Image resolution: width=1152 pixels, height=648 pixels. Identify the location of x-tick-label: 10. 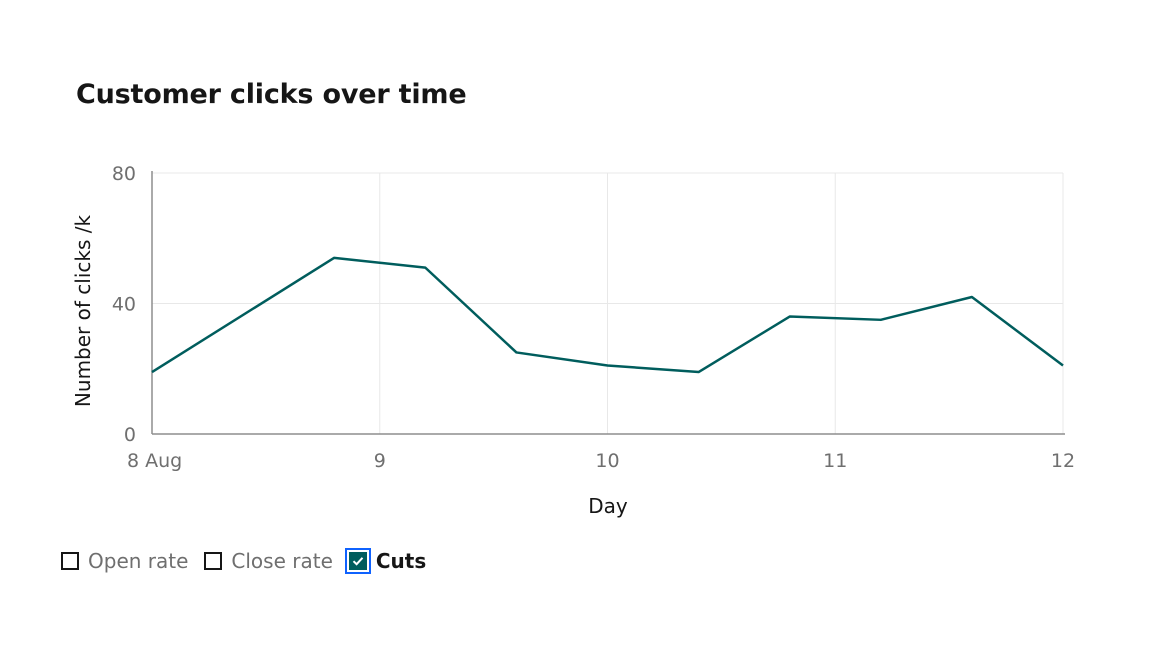
(607, 461).